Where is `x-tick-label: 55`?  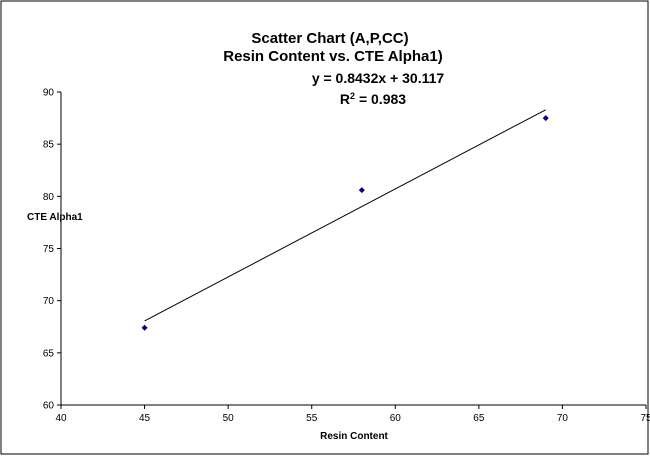 x-tick-label: 55 is located at coordinates (312, 418).